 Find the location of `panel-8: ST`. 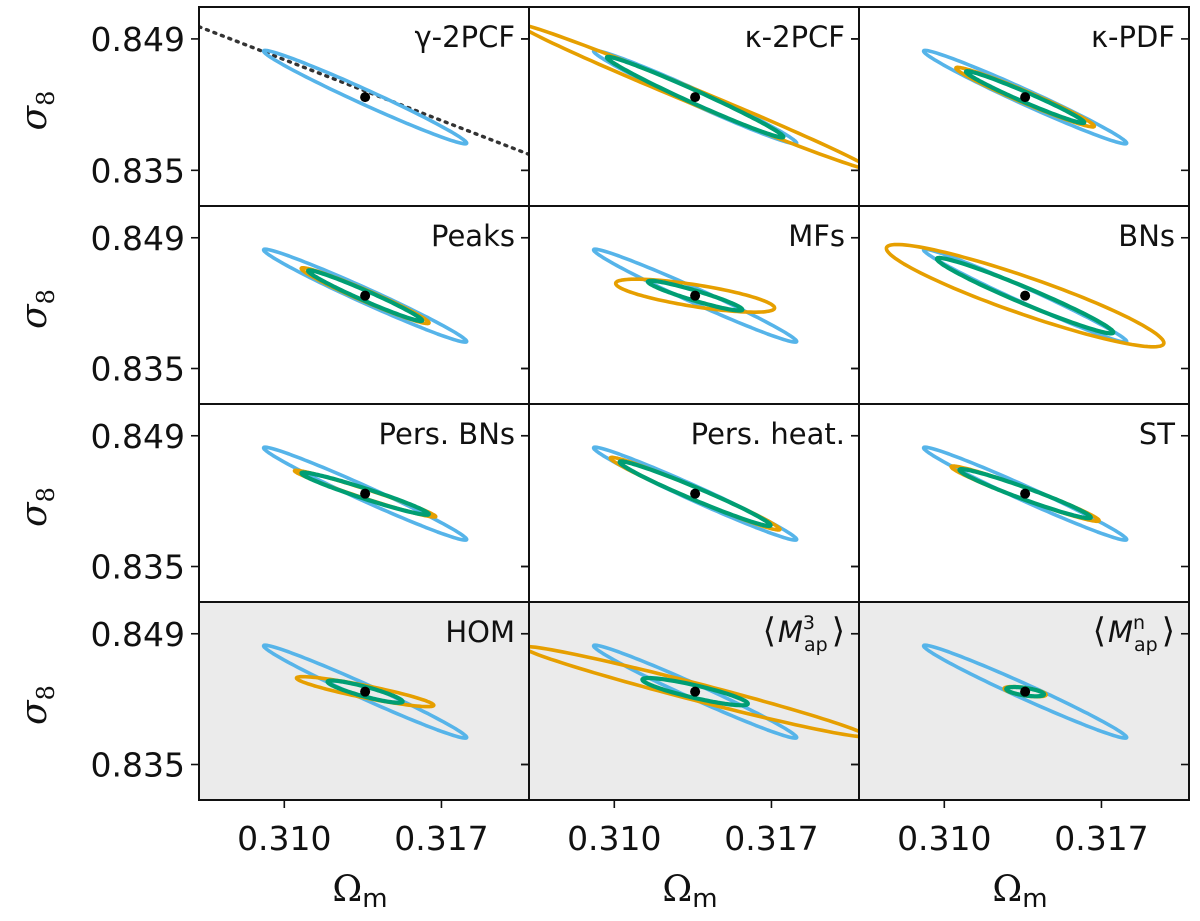

panel-8: ST is located at coordinates (1020, 503).